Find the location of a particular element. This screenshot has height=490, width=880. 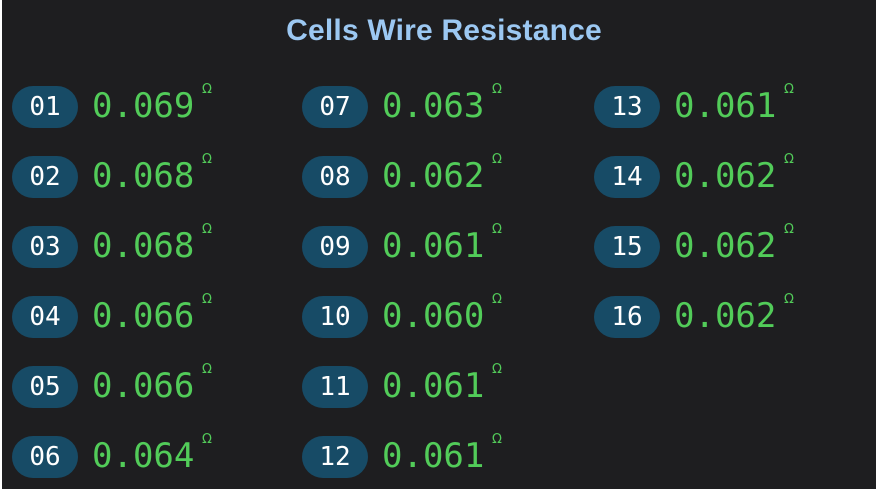

resistance-value: 0.060 is located at coordinates (433, 316).